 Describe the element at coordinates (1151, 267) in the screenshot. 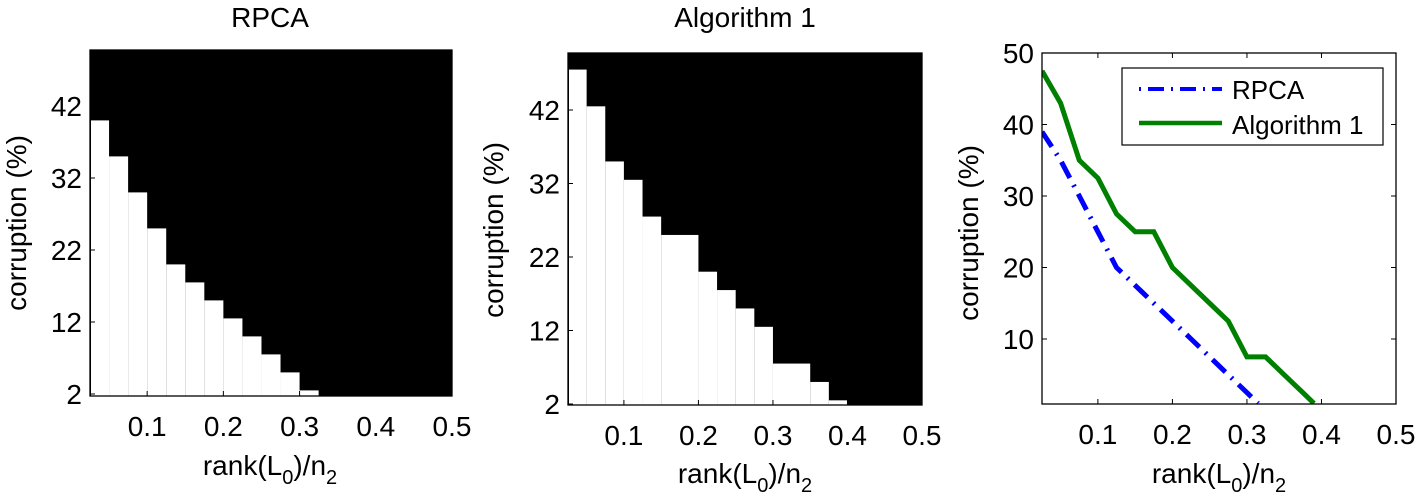

I see `rpca-line` at that location.